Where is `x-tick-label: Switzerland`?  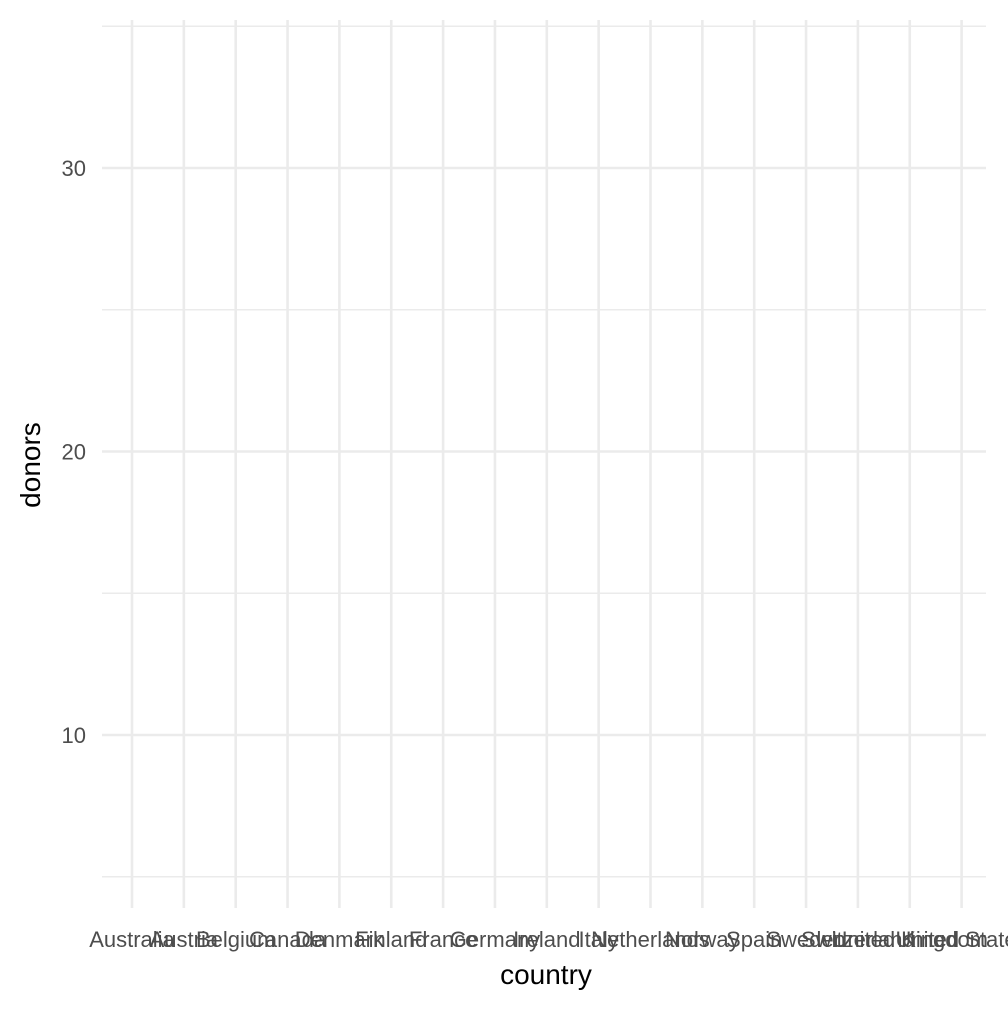 x-tick-label: Switzerland is located at coordinates (858, 939).